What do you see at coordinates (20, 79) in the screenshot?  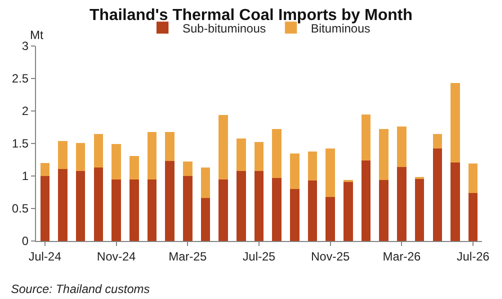 I see `y-tick-label: 2.5` at bounding box center [20, 79].